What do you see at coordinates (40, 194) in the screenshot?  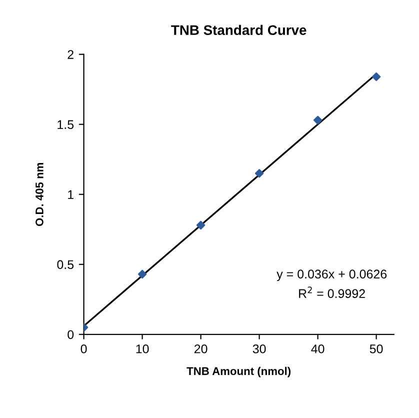 I see `y-axis-title: O.D. 405 nm` at bounding box center [40, 194].